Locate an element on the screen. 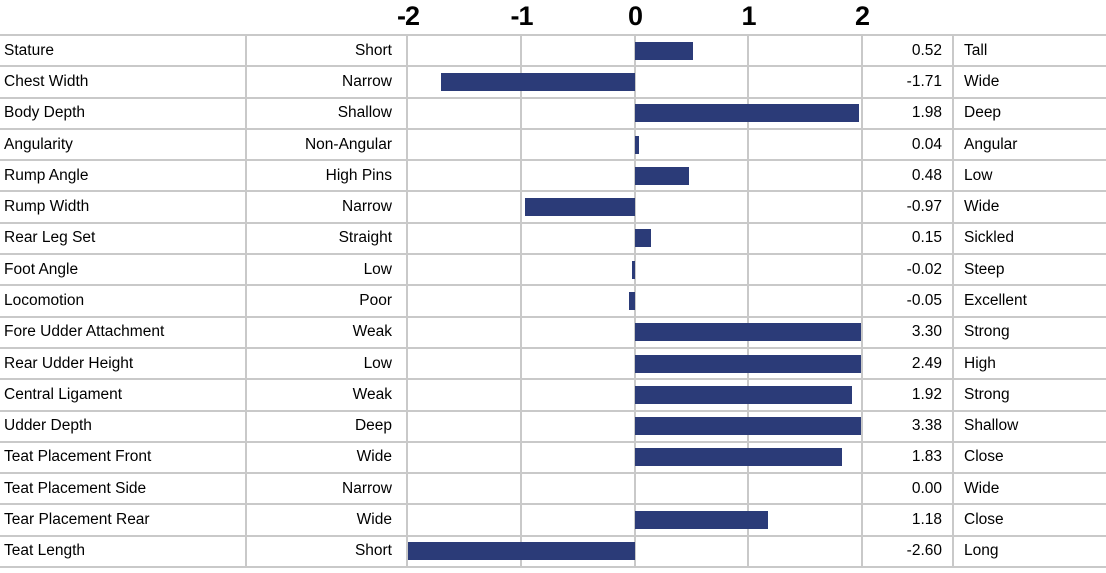 The image size is (1106, 573). table-row: Rump Angle High Pins 0.48 Low is located at coordinates (553, 175).